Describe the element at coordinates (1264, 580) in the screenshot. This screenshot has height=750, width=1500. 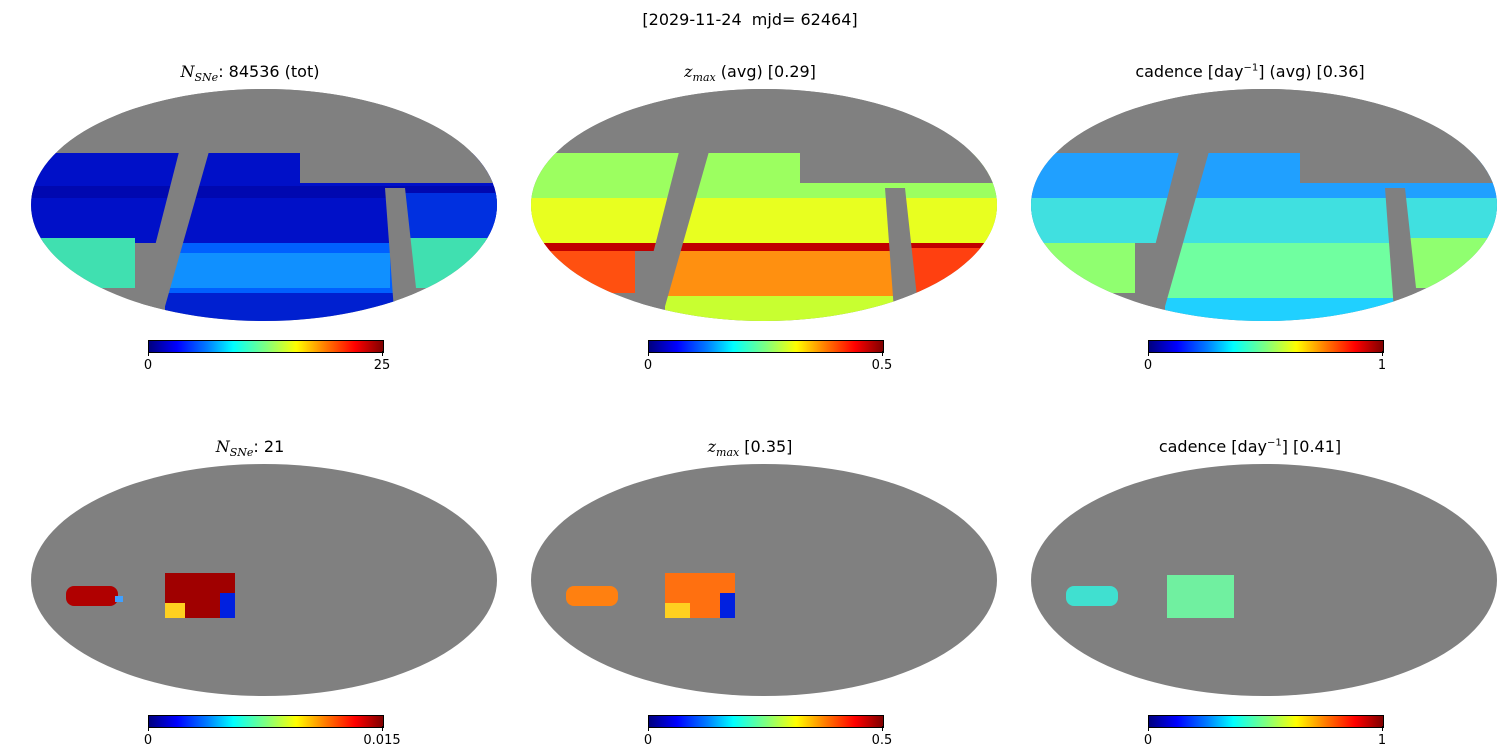
I see `mollweide-map-cadence` at that location.